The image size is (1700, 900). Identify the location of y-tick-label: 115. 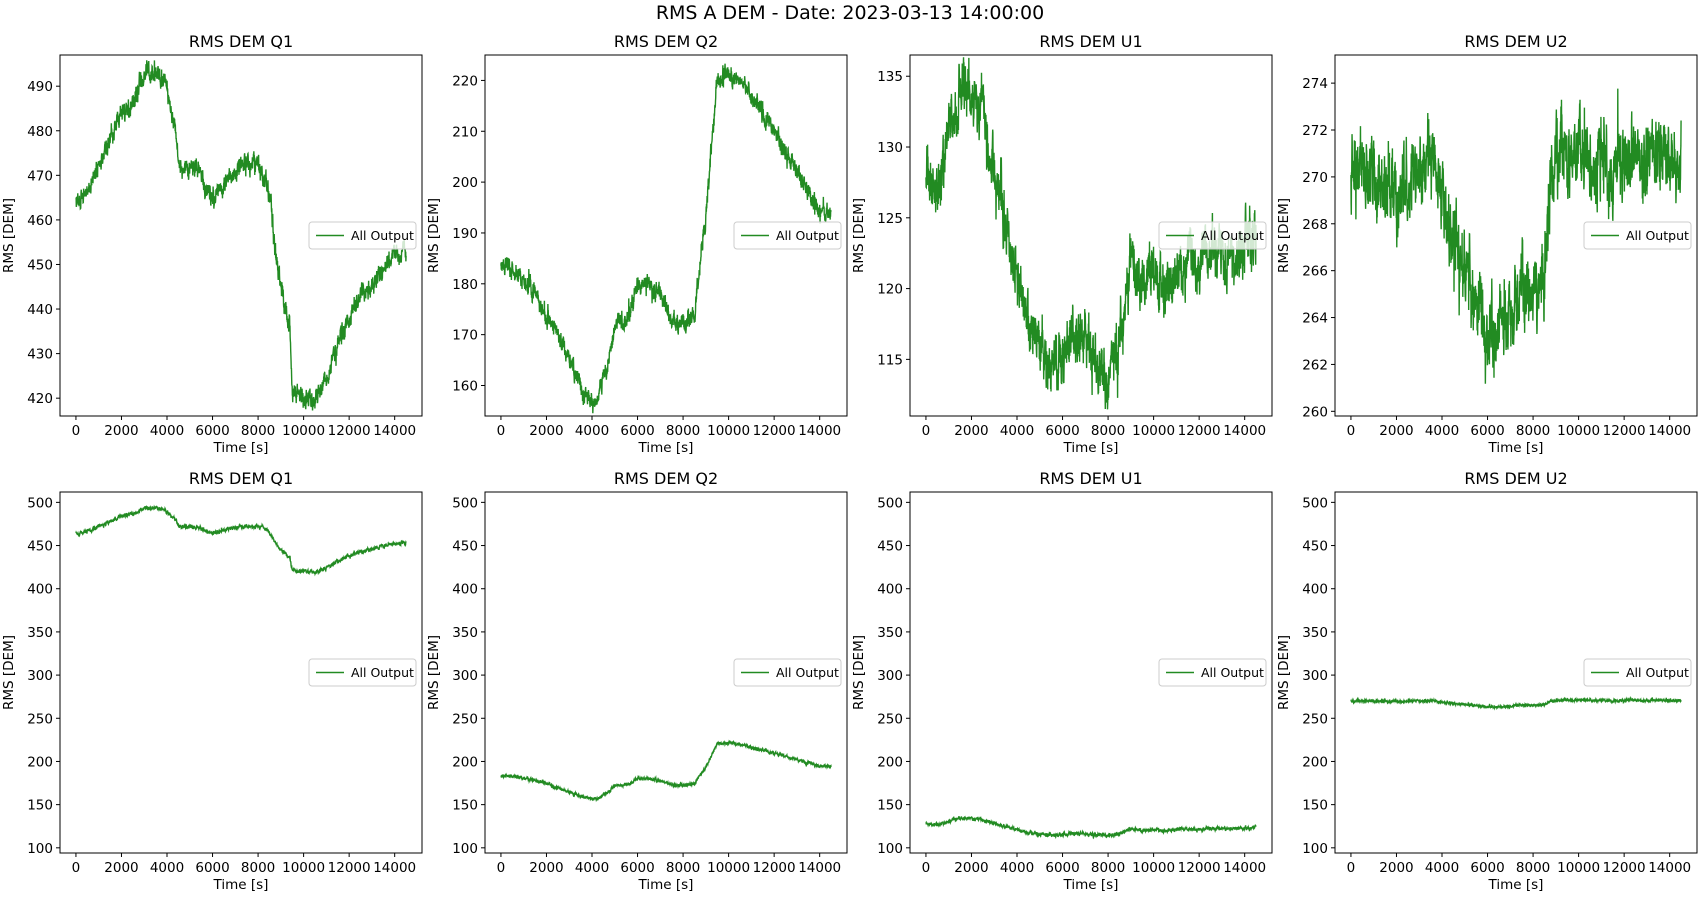
(890, 360).